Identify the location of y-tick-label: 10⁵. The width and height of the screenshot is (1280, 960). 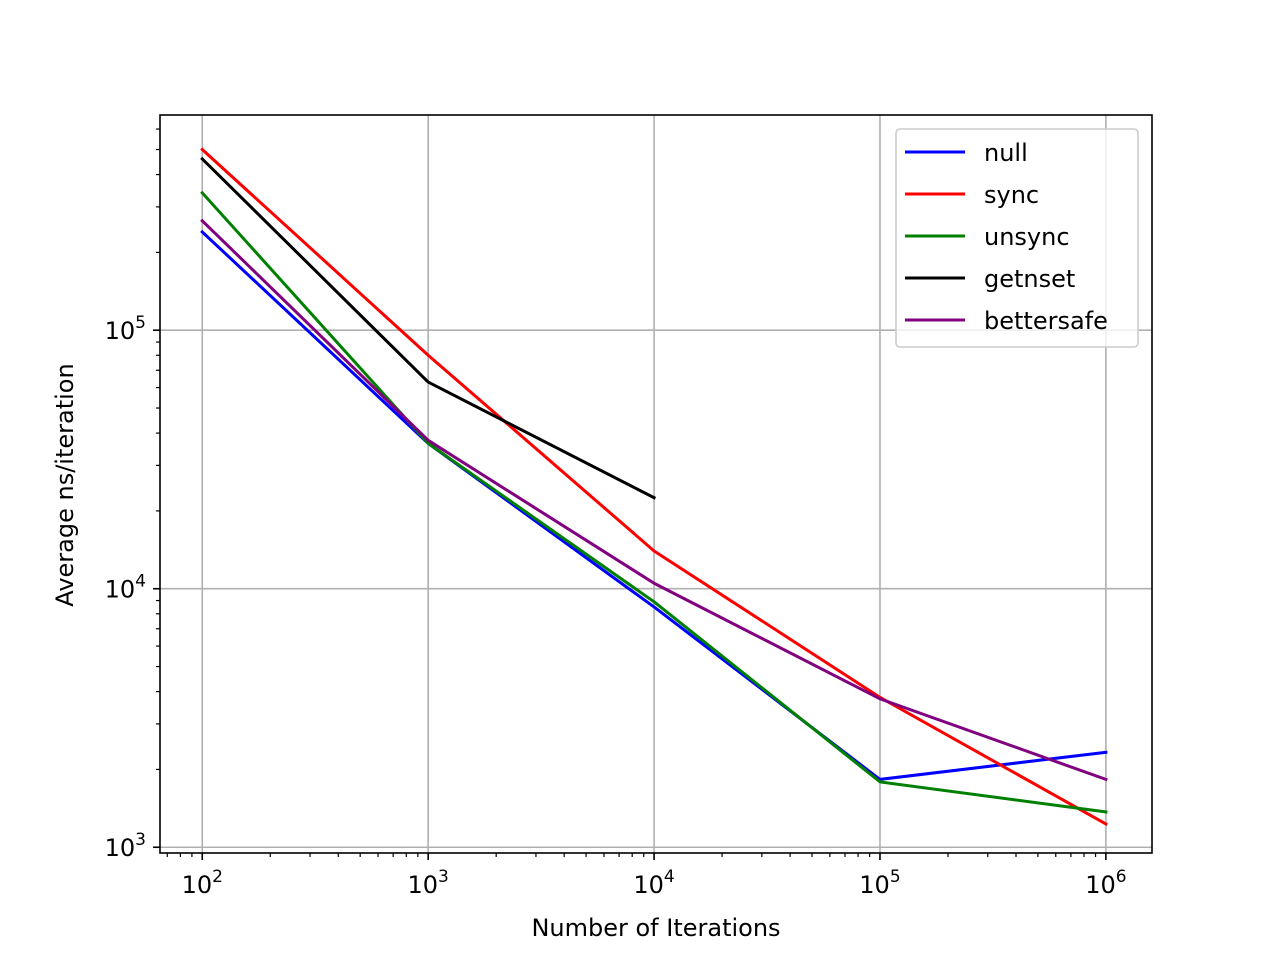
(125, 329).